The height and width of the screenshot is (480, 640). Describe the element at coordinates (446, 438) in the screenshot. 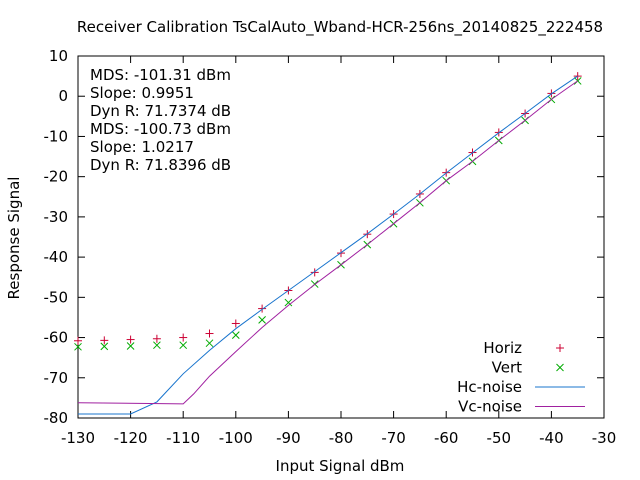

I see `x-tick-label: -60` at that location.